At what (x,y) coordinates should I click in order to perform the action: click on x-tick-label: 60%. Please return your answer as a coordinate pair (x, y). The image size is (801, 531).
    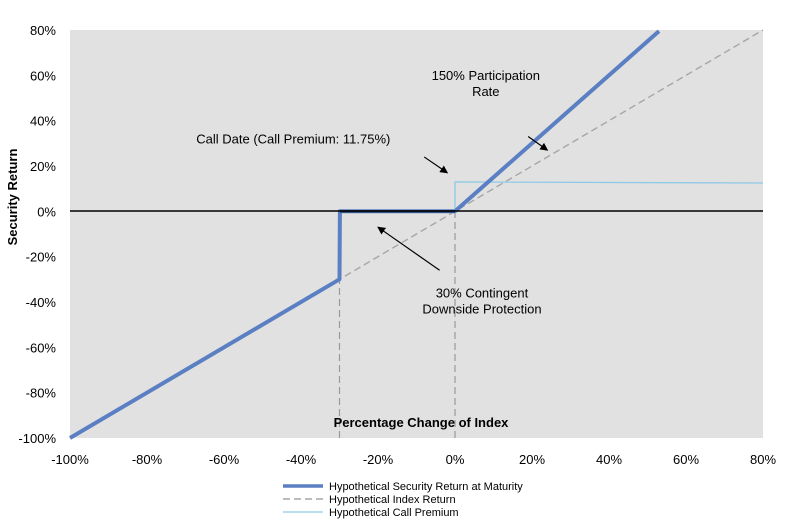
    Looking at the image, I should click on (686, 459).